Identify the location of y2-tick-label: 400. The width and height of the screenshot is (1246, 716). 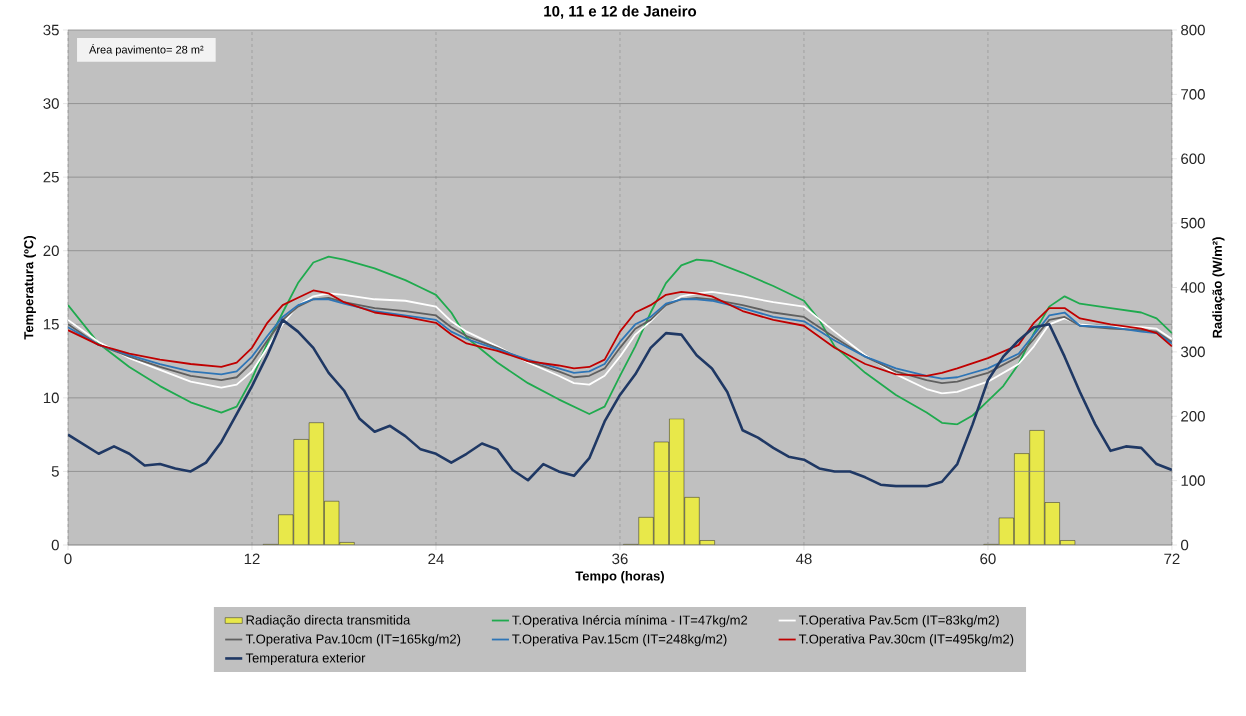
(1192, 287).